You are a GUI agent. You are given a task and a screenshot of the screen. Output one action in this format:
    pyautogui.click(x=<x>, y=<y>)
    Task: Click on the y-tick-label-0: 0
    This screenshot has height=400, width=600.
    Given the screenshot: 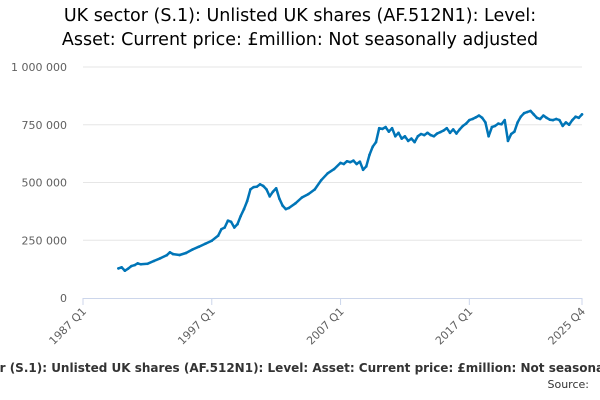 What is the action you would take?
    pyautogui.click(x=63, y=298)
    